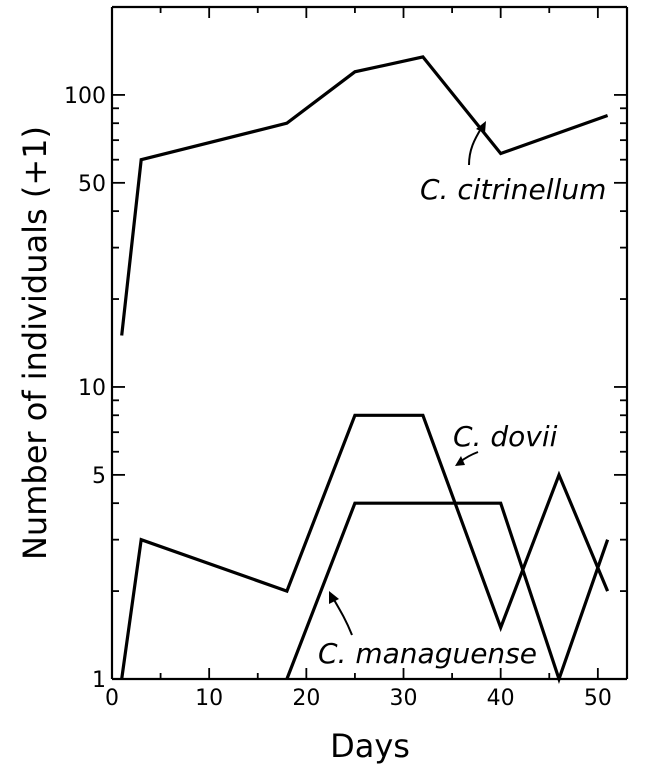 This screenshot has height=771, width=656. I want to click on arrow-head-citrinellum, so click(481, 127).